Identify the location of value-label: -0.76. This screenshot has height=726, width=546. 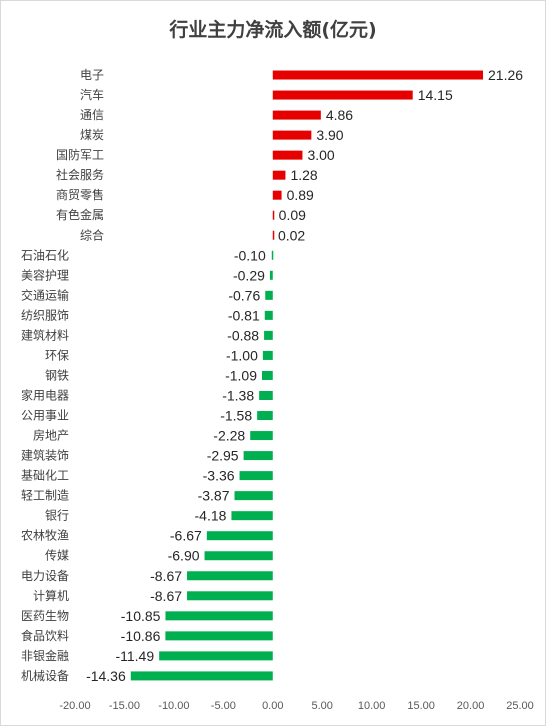
(244, 295).